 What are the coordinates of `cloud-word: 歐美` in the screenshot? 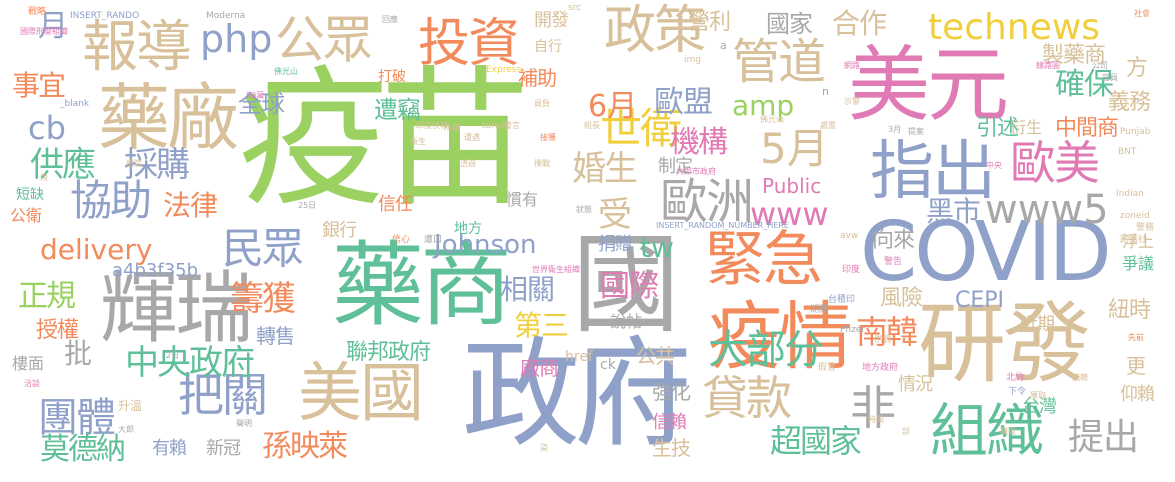 It's located at (1055, 163).